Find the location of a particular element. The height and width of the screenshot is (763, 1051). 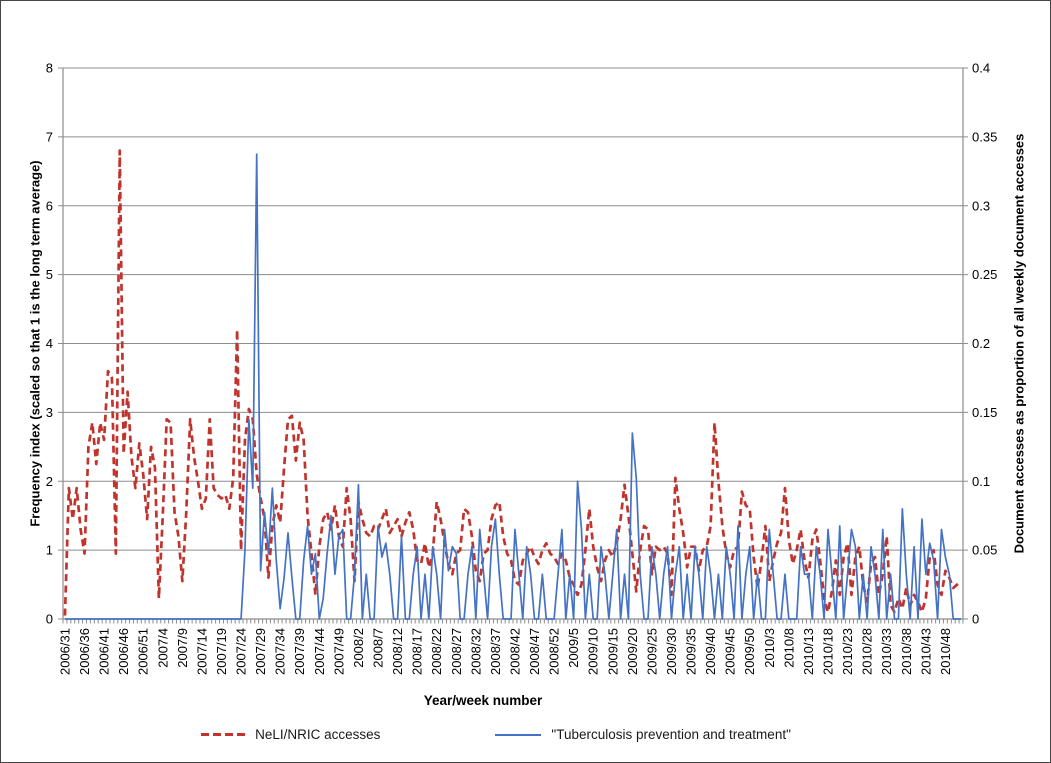

right-axis-tick-label: 0.05 is located at coordinates (984, 550).